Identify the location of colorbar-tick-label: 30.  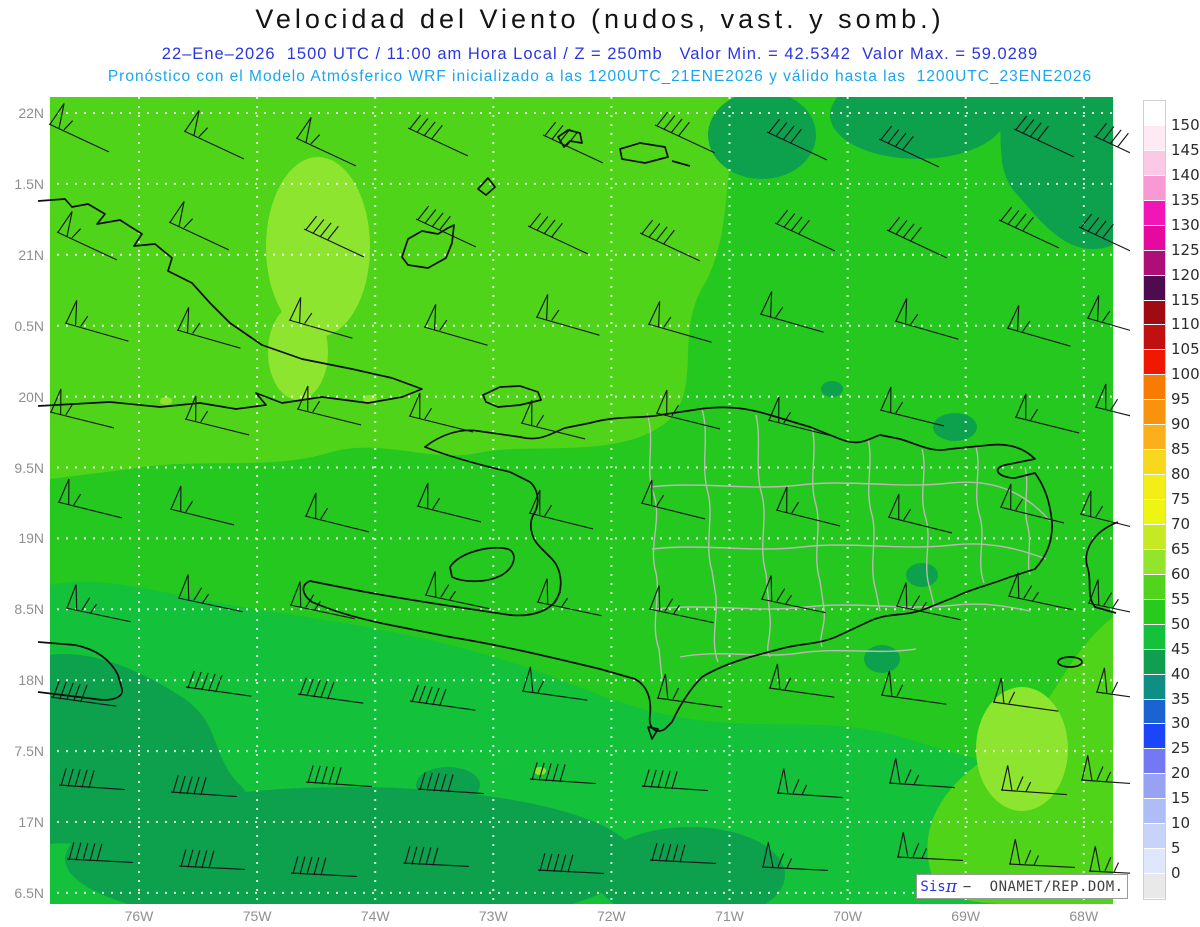
(1181, 723).